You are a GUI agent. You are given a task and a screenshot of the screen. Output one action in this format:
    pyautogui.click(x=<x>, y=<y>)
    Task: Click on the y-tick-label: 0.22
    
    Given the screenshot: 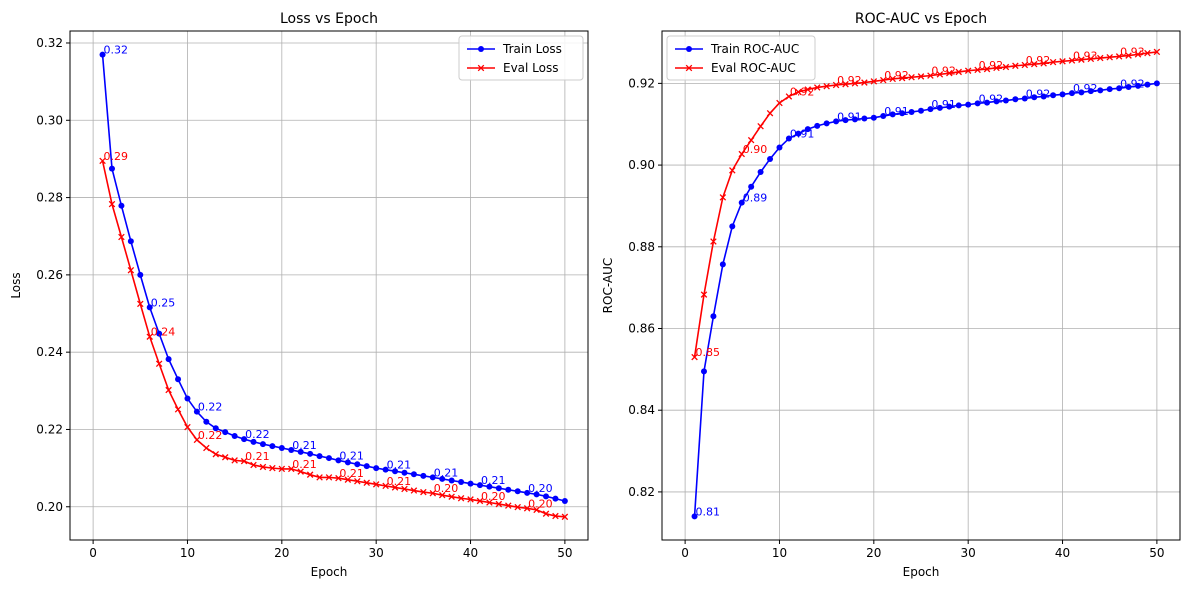 What is the action you would take?
    pyautogui.click(x=49, y=429)
    